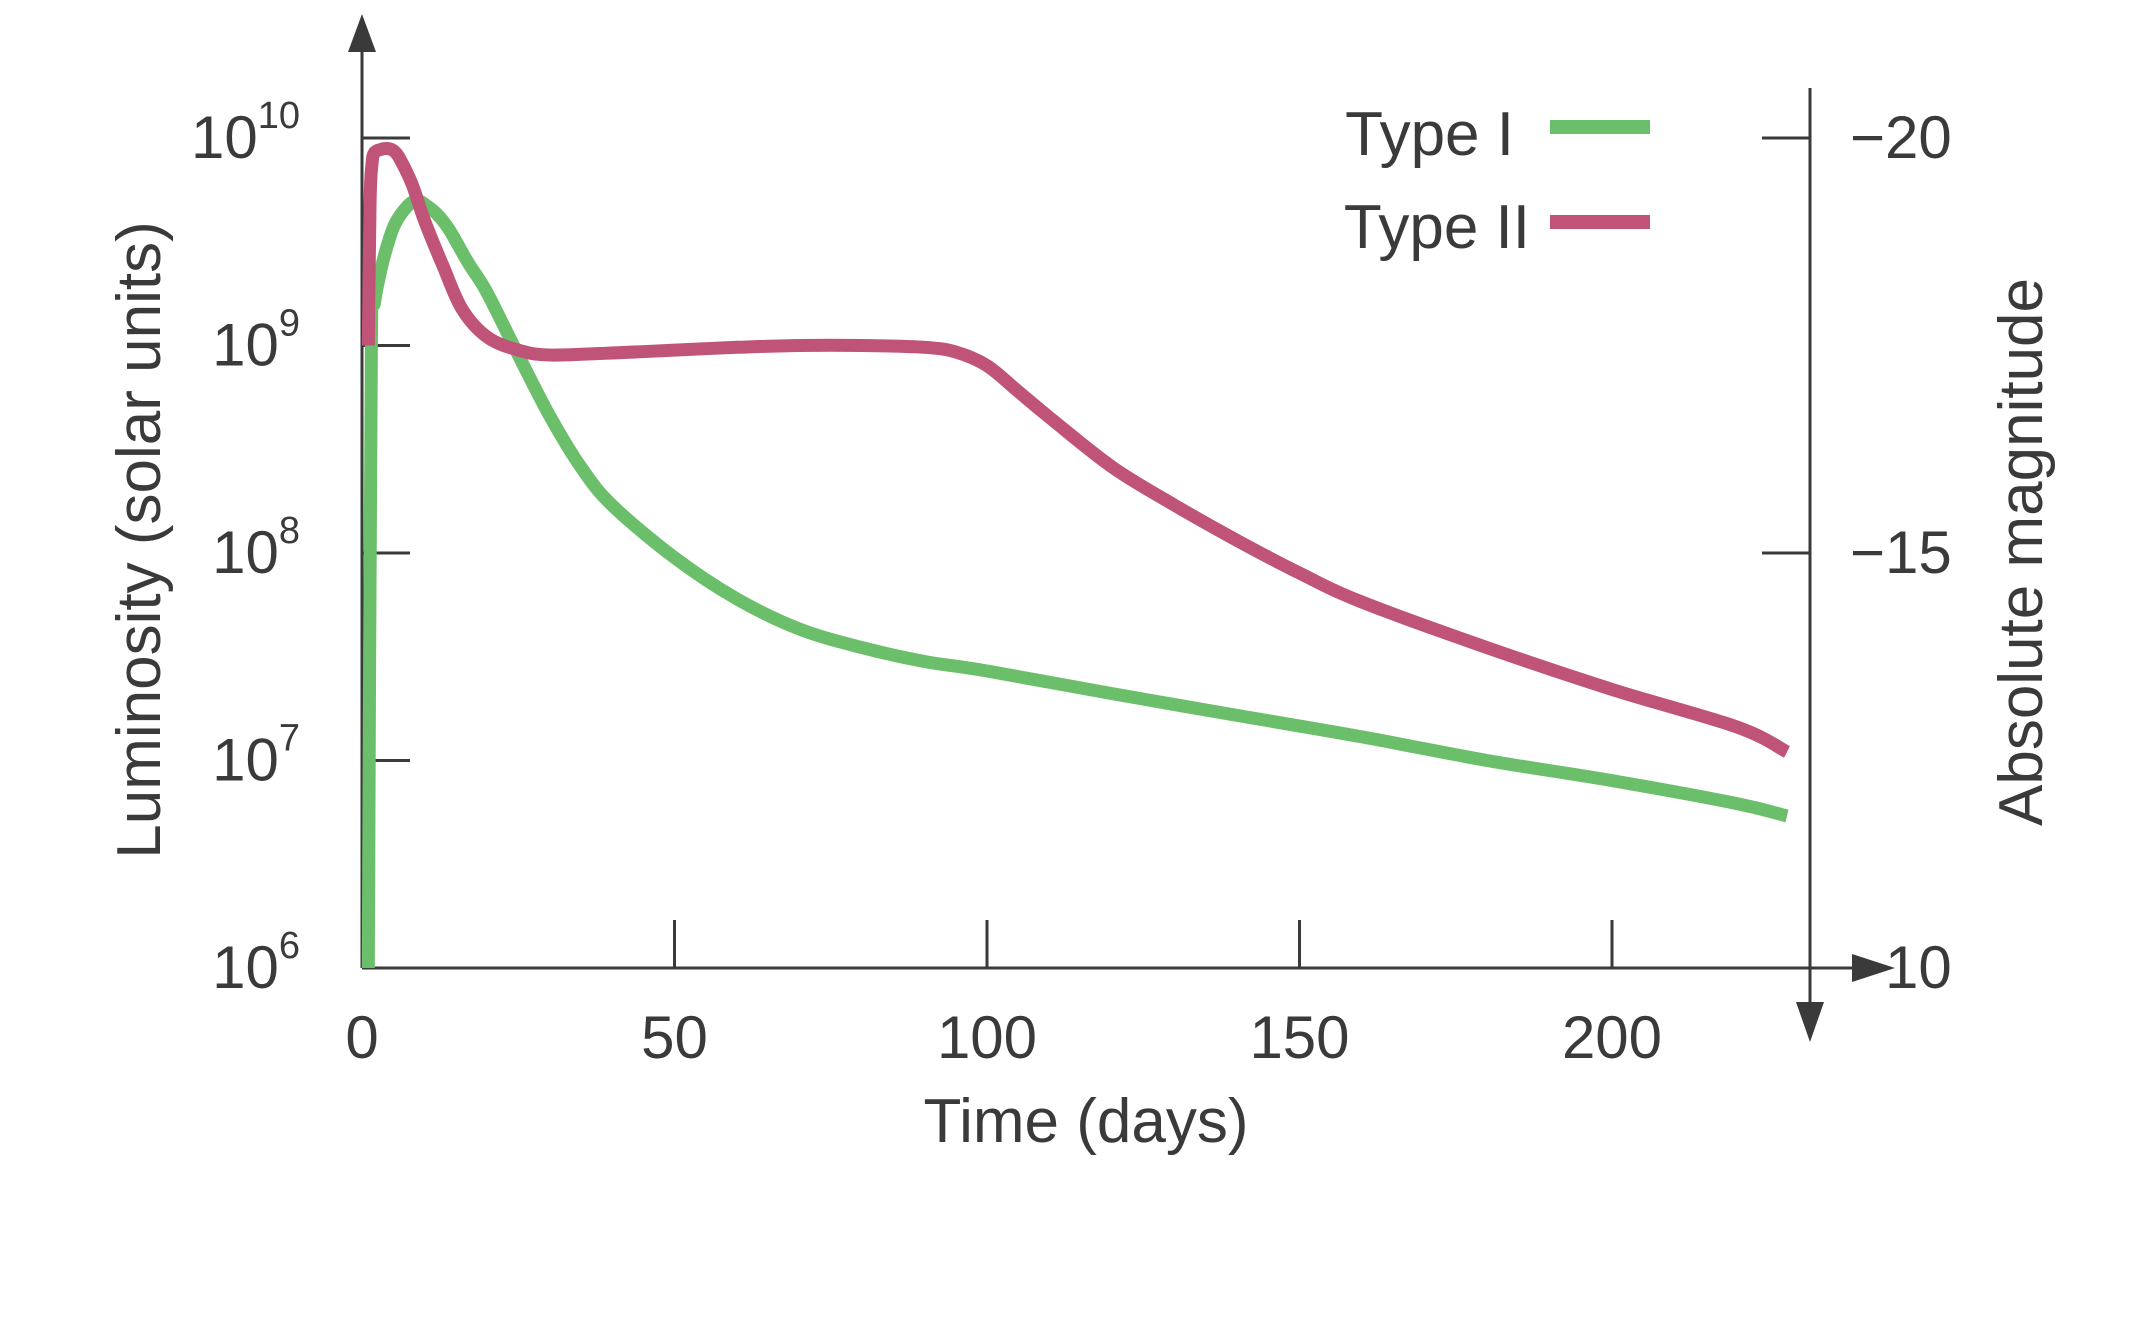 This screenshot has width=2146, height=1332. I want to click on legend-label-type-i: Type I, so click(1429, 134).